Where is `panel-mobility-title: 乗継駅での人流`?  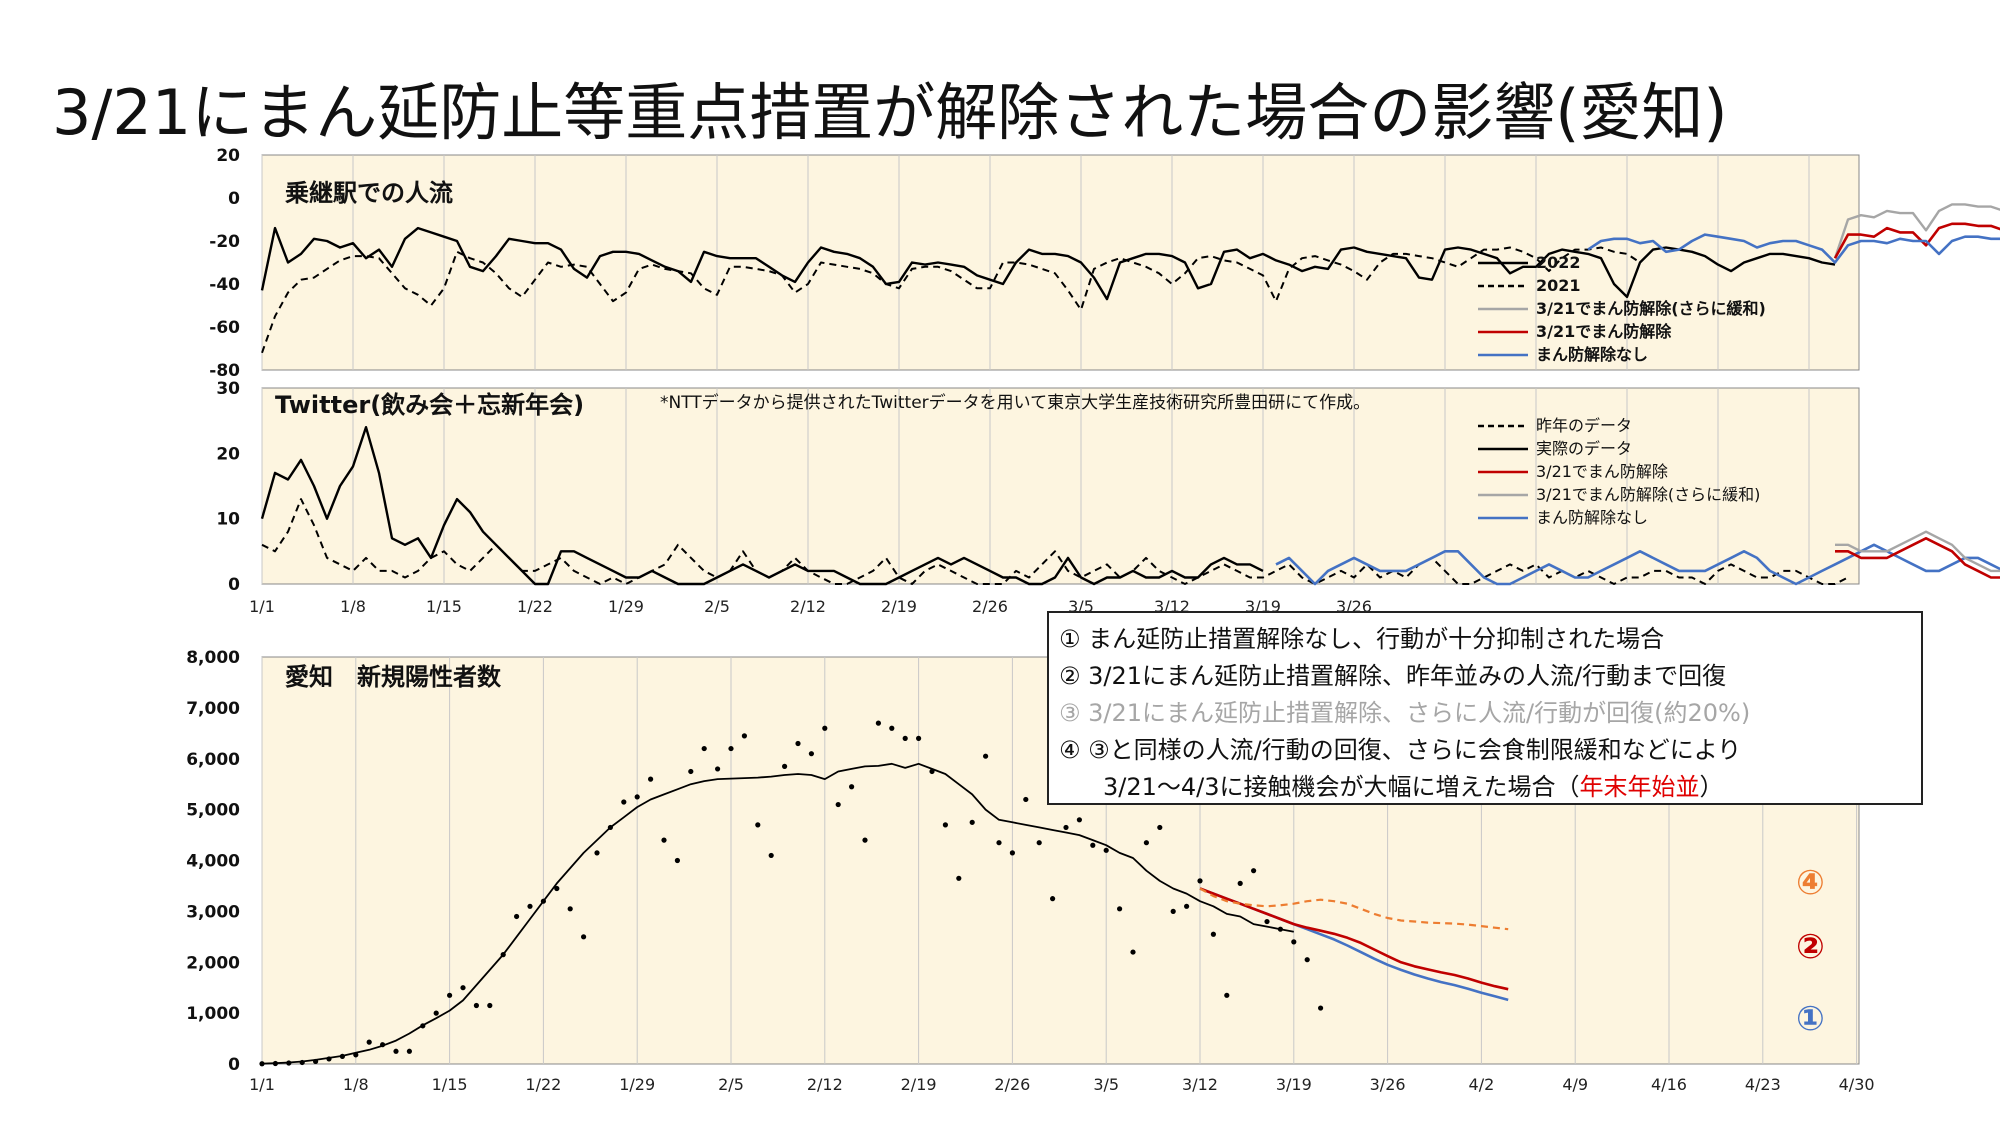 panel-mobility-title: 乗継駅での人流 is located at coordinates (369, 193).